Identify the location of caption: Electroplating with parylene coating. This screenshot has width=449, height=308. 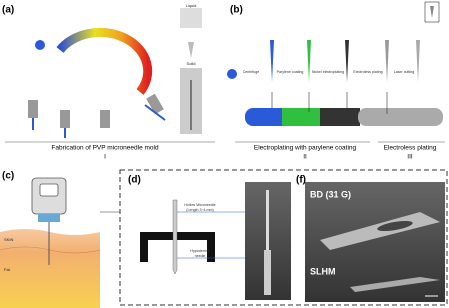
(305, 148).